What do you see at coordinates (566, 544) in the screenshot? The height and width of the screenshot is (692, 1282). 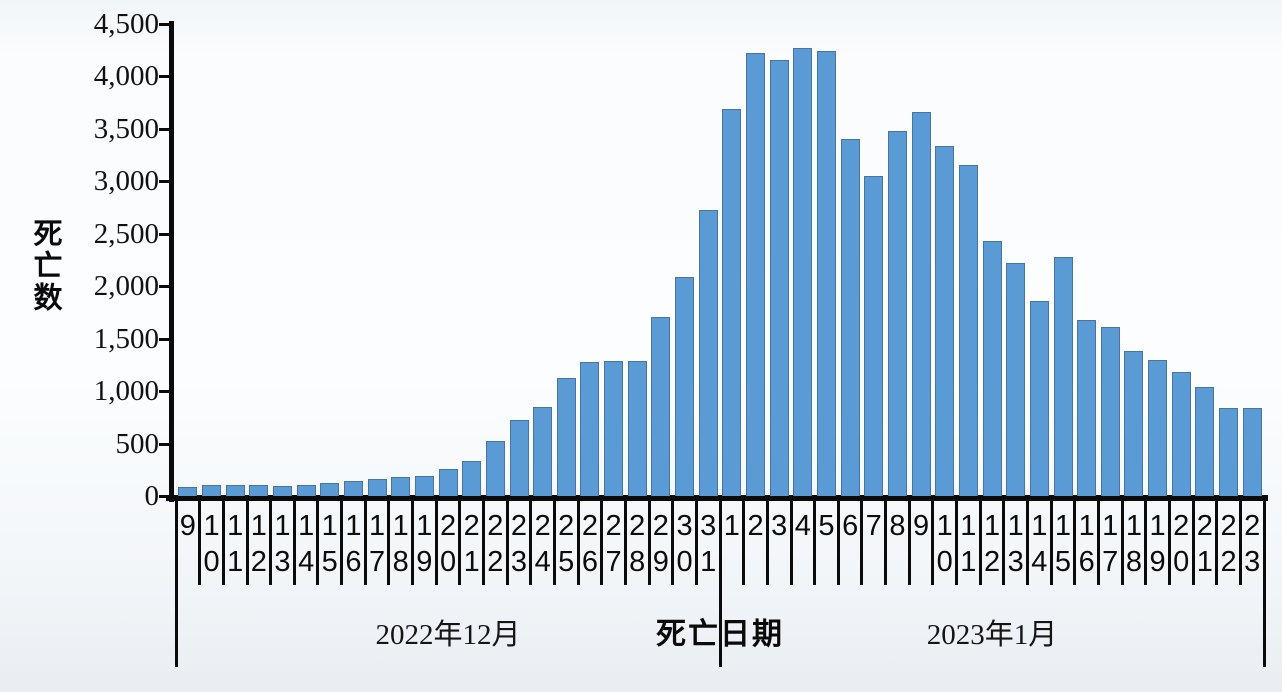 I see `date-label-25: 2 5` at bounding box center [566, 544].